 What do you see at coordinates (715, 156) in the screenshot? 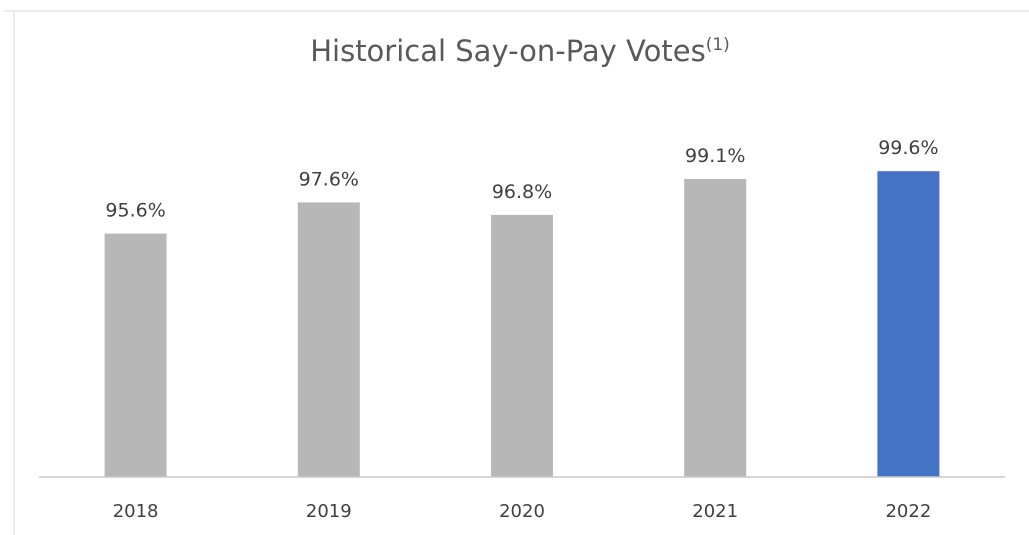
I see `data-label-2021: 99.1%` at bounding box center [715, 156].